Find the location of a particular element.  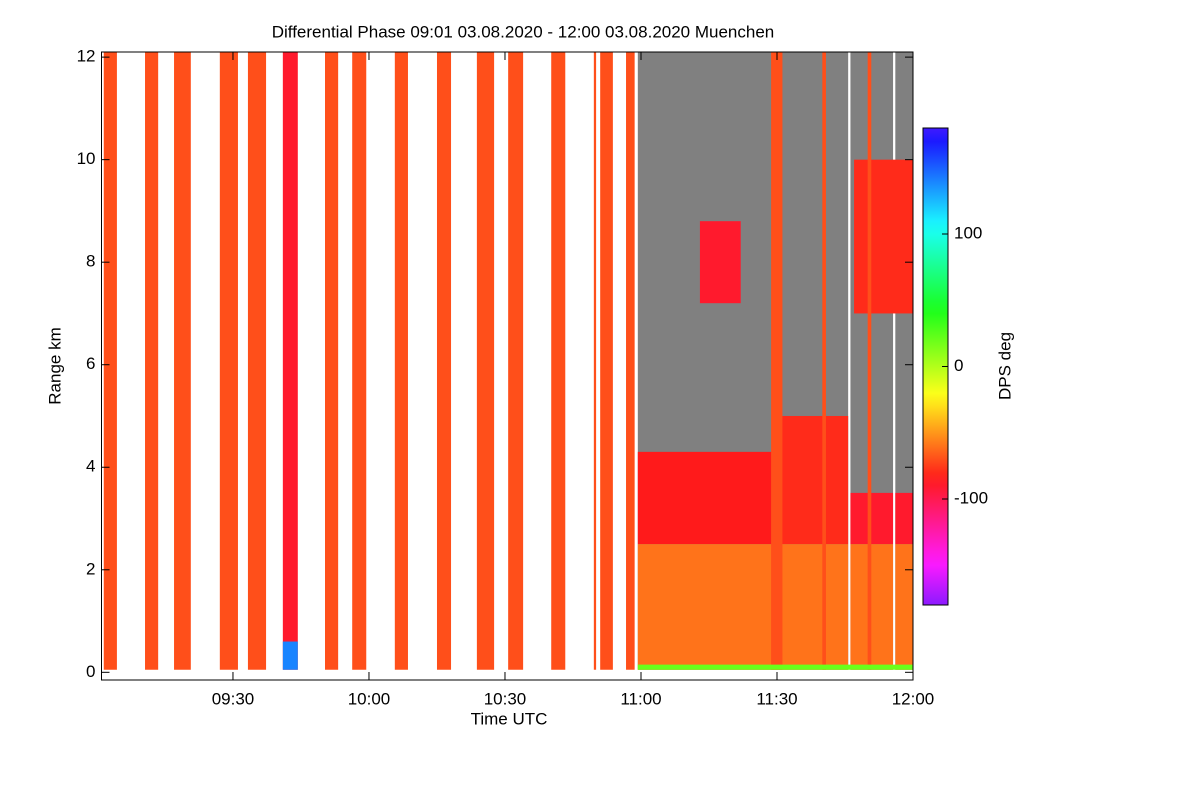

colorbar-tick-label: 100 is located at coordinates (968, 232).